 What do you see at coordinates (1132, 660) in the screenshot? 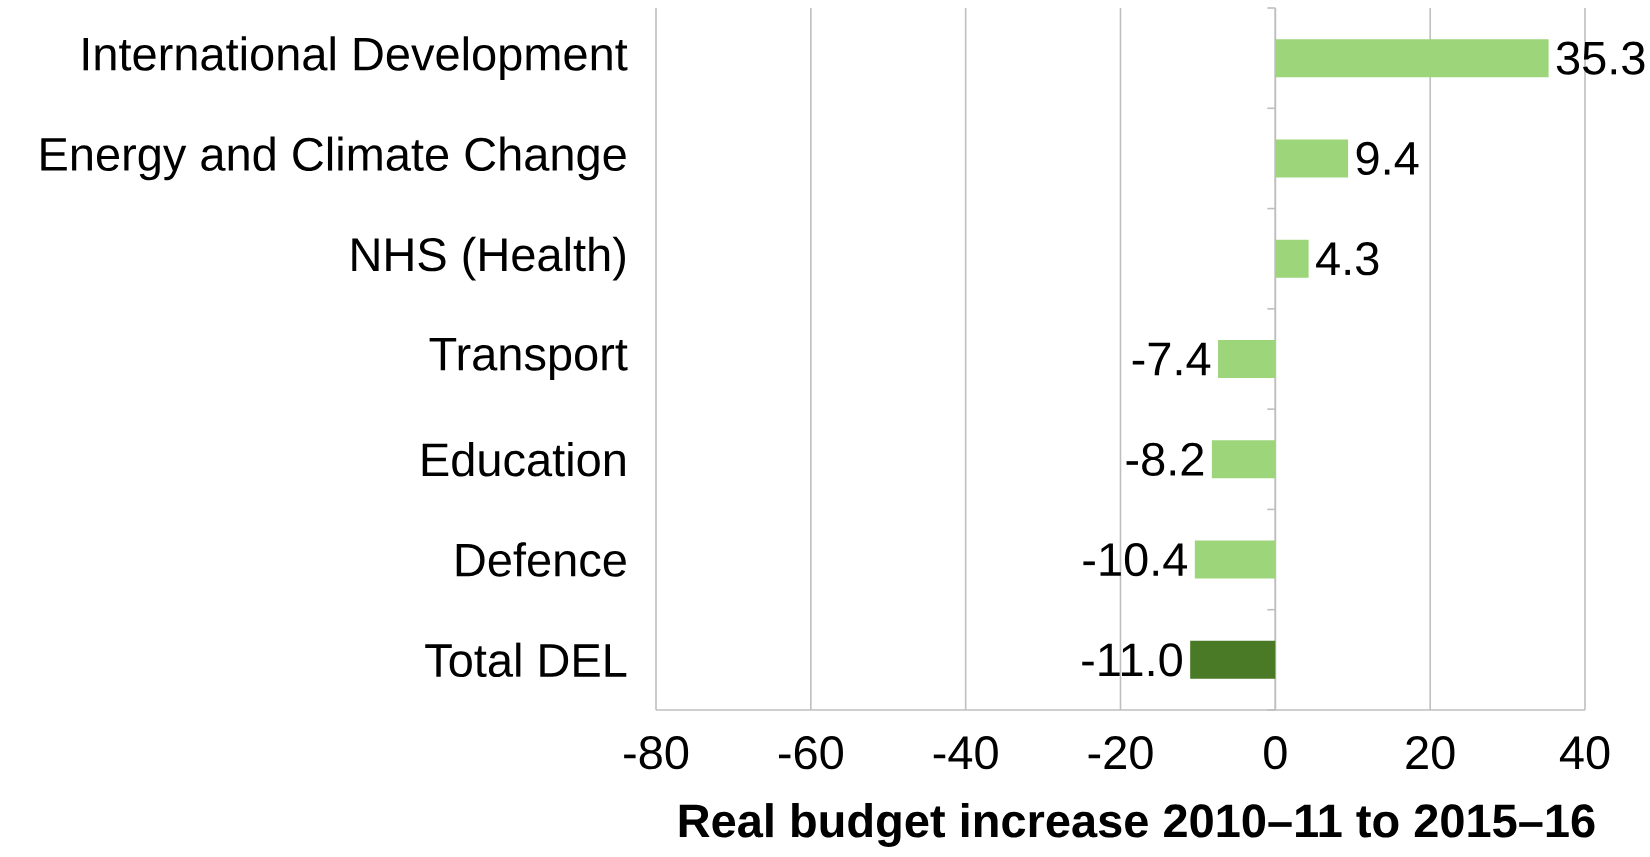
I see `data-label: -11.0` at bounding box center [1132, 660].